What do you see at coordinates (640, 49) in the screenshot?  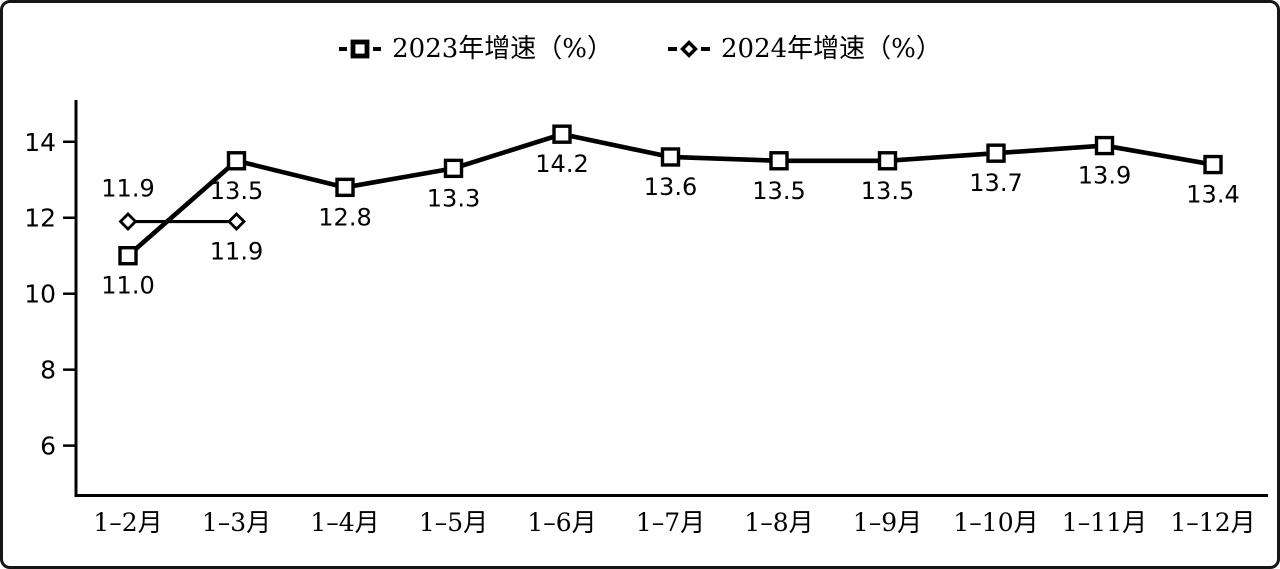 I see `chart-legend: 2023年增速（%） 2024年增速（%）` at bounding box center [640, 49].